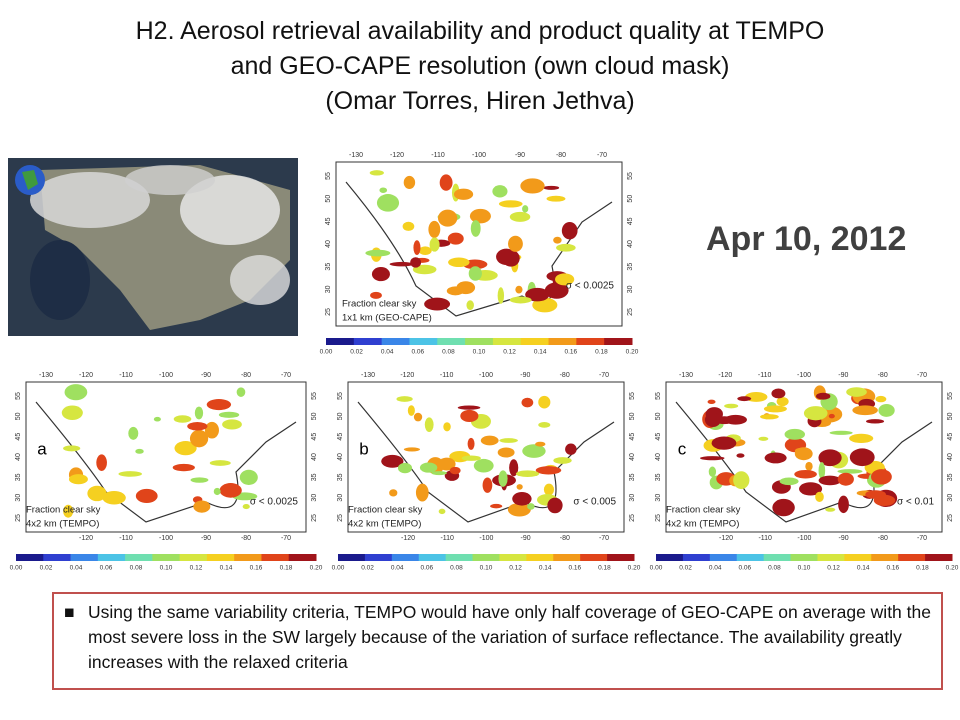 The image size is (960, 720). I want to click on panel-letter: b, so click(363, 448).